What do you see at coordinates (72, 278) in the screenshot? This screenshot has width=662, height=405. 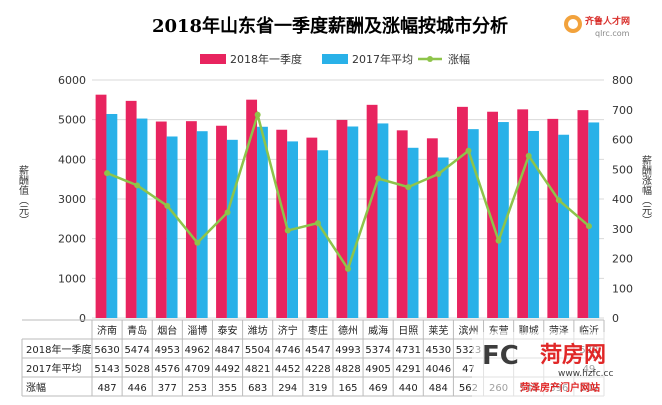 I see `left-tick-label: 1000` at bounding box center [72, 278].